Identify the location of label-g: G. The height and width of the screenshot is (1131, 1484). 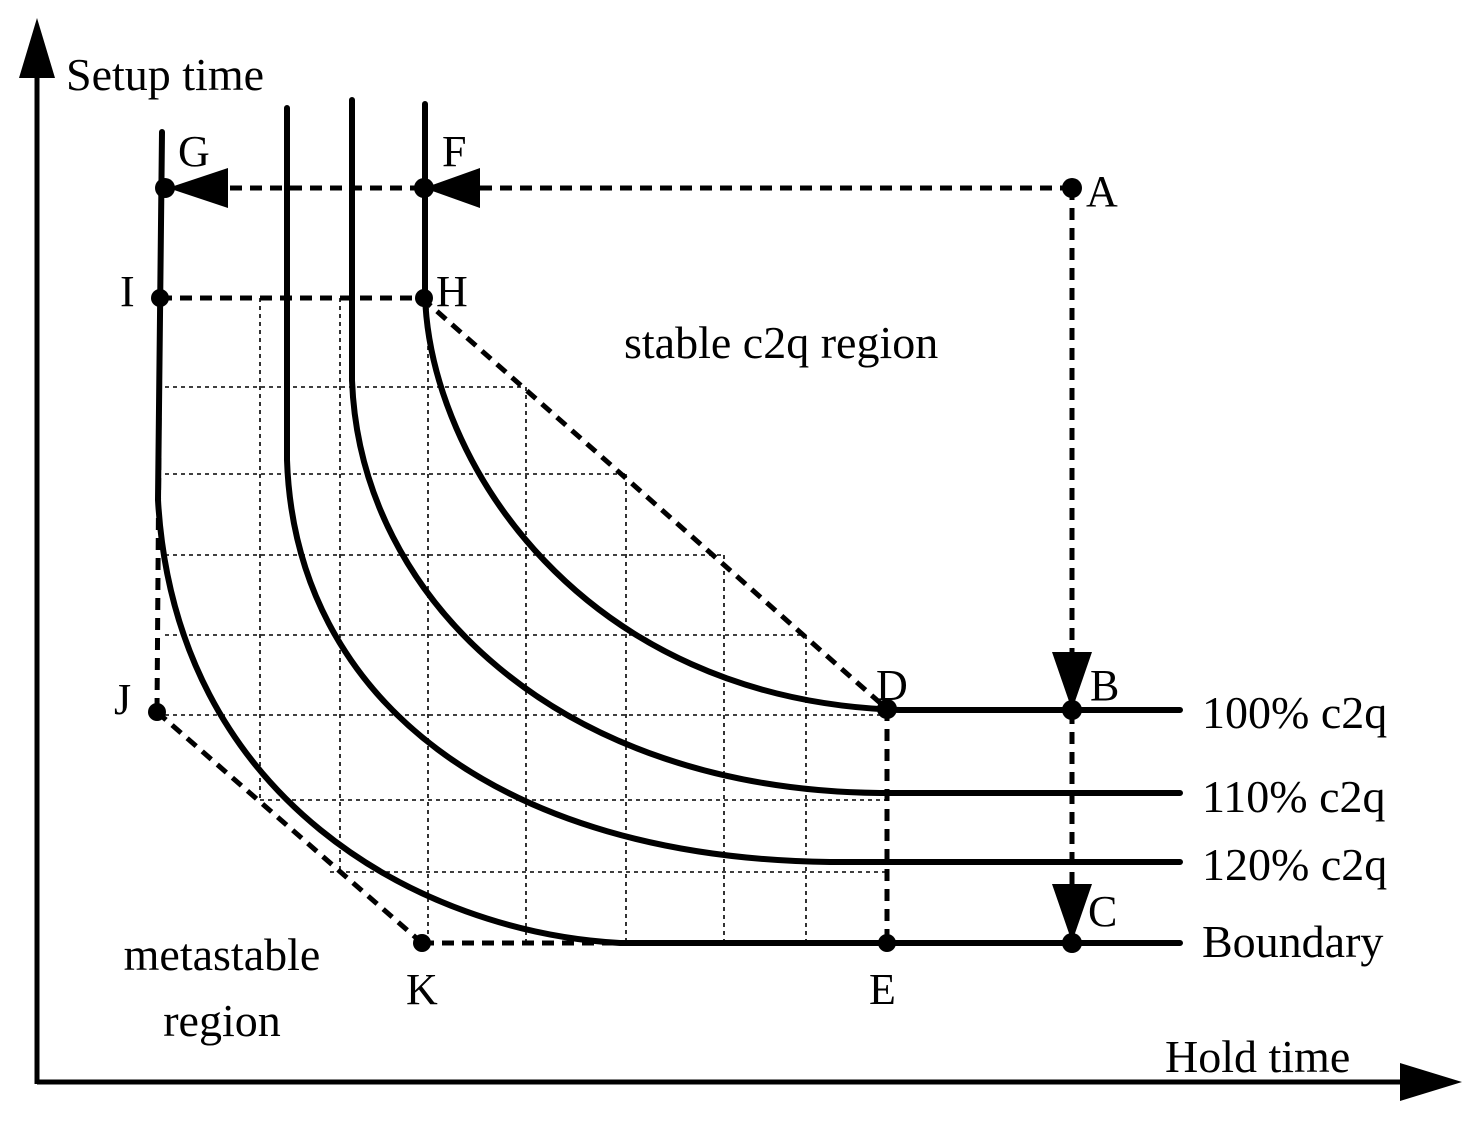
(194, 151).